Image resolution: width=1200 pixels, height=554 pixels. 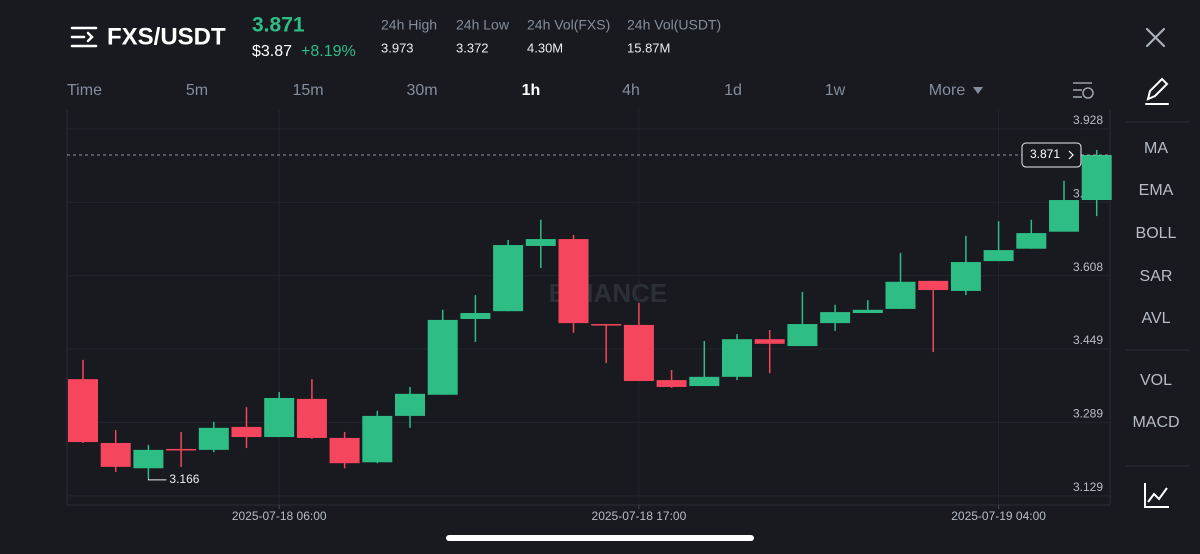 I want to click on home-indicator, so click(x=600, y=538).